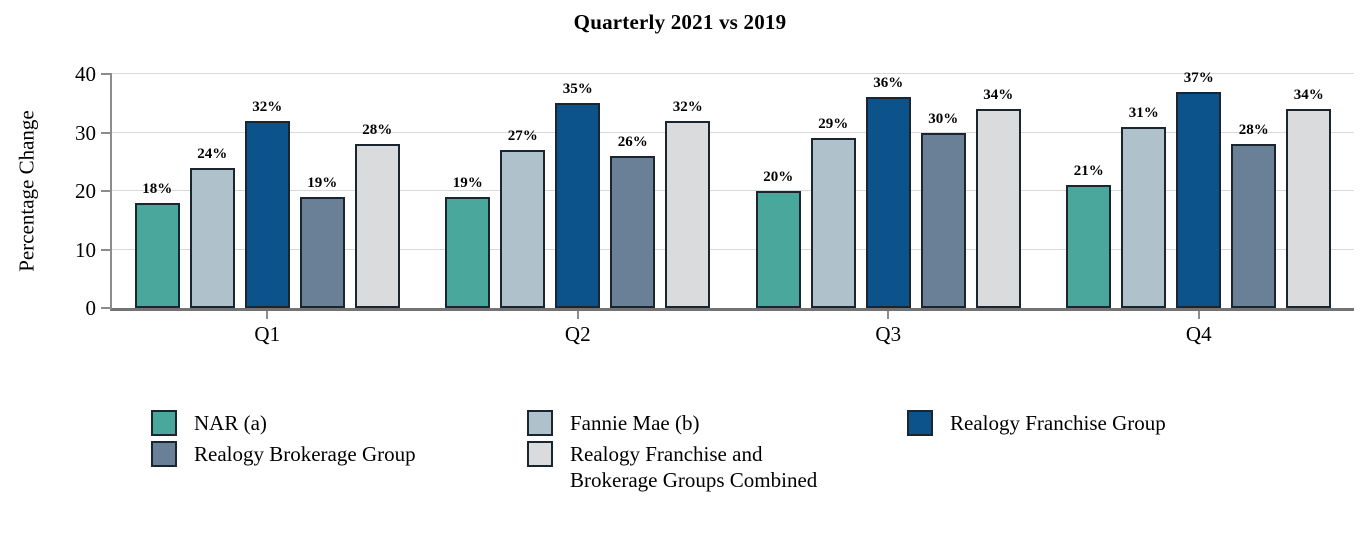 This screenshot has height=540, width=1360. I want to click on legend-label: Realogy Brokerage Group, so click(305, 454).